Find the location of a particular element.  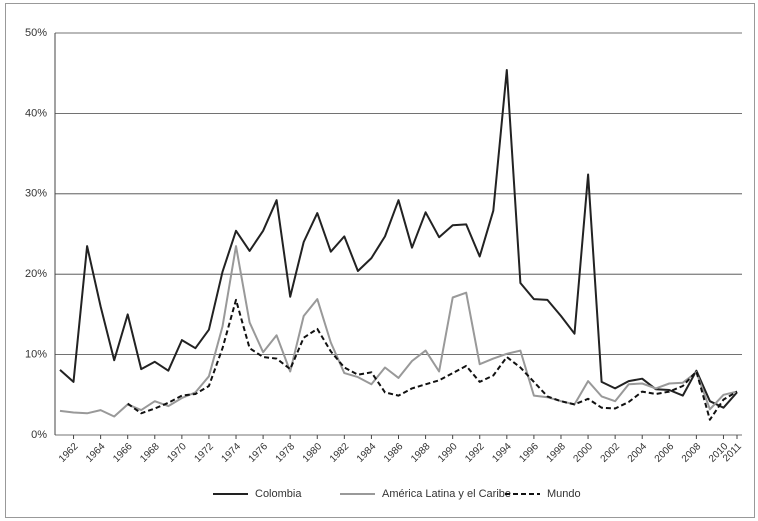

y-tick-label: 10% is located at coordinates (36, 355).